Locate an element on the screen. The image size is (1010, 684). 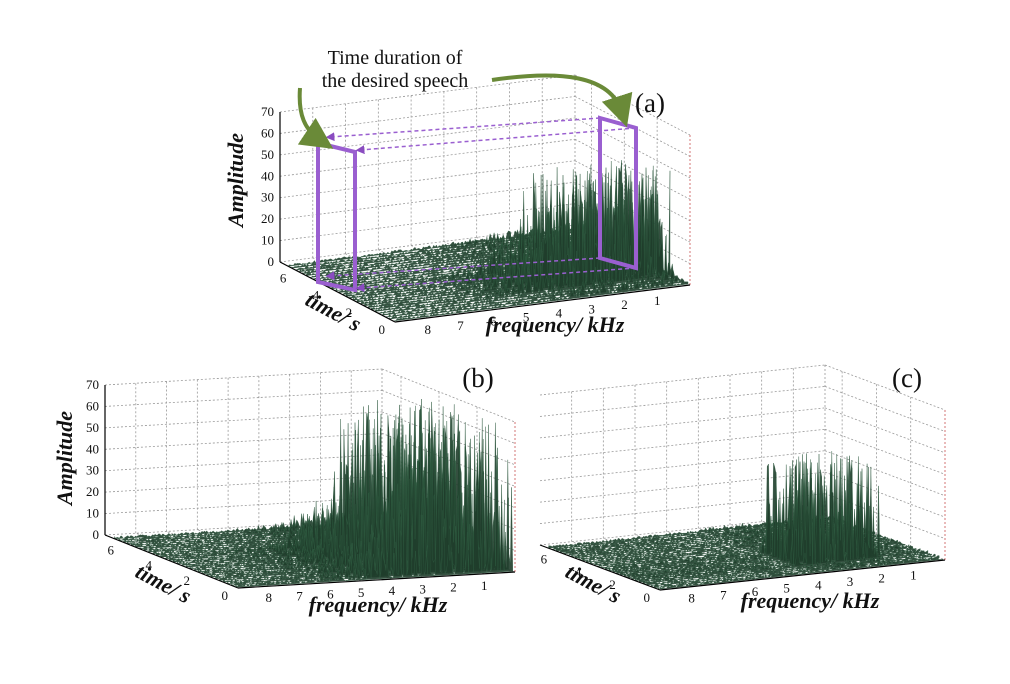
annotation-arrows is located at coordinates (465, 111).